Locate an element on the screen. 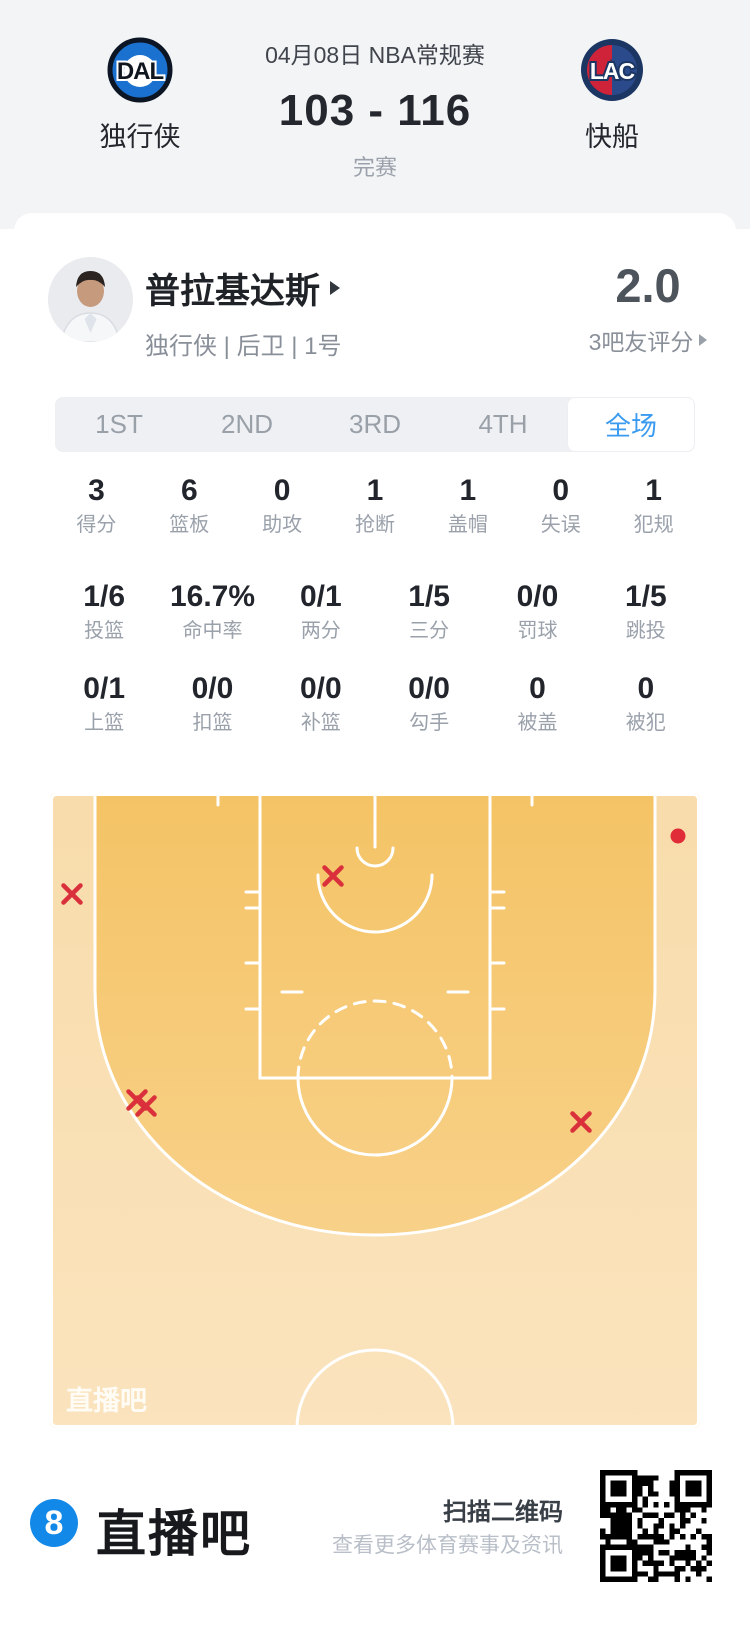 This screenshot has height=1629, width=750. player-photo is located at coordinates (90, 299).